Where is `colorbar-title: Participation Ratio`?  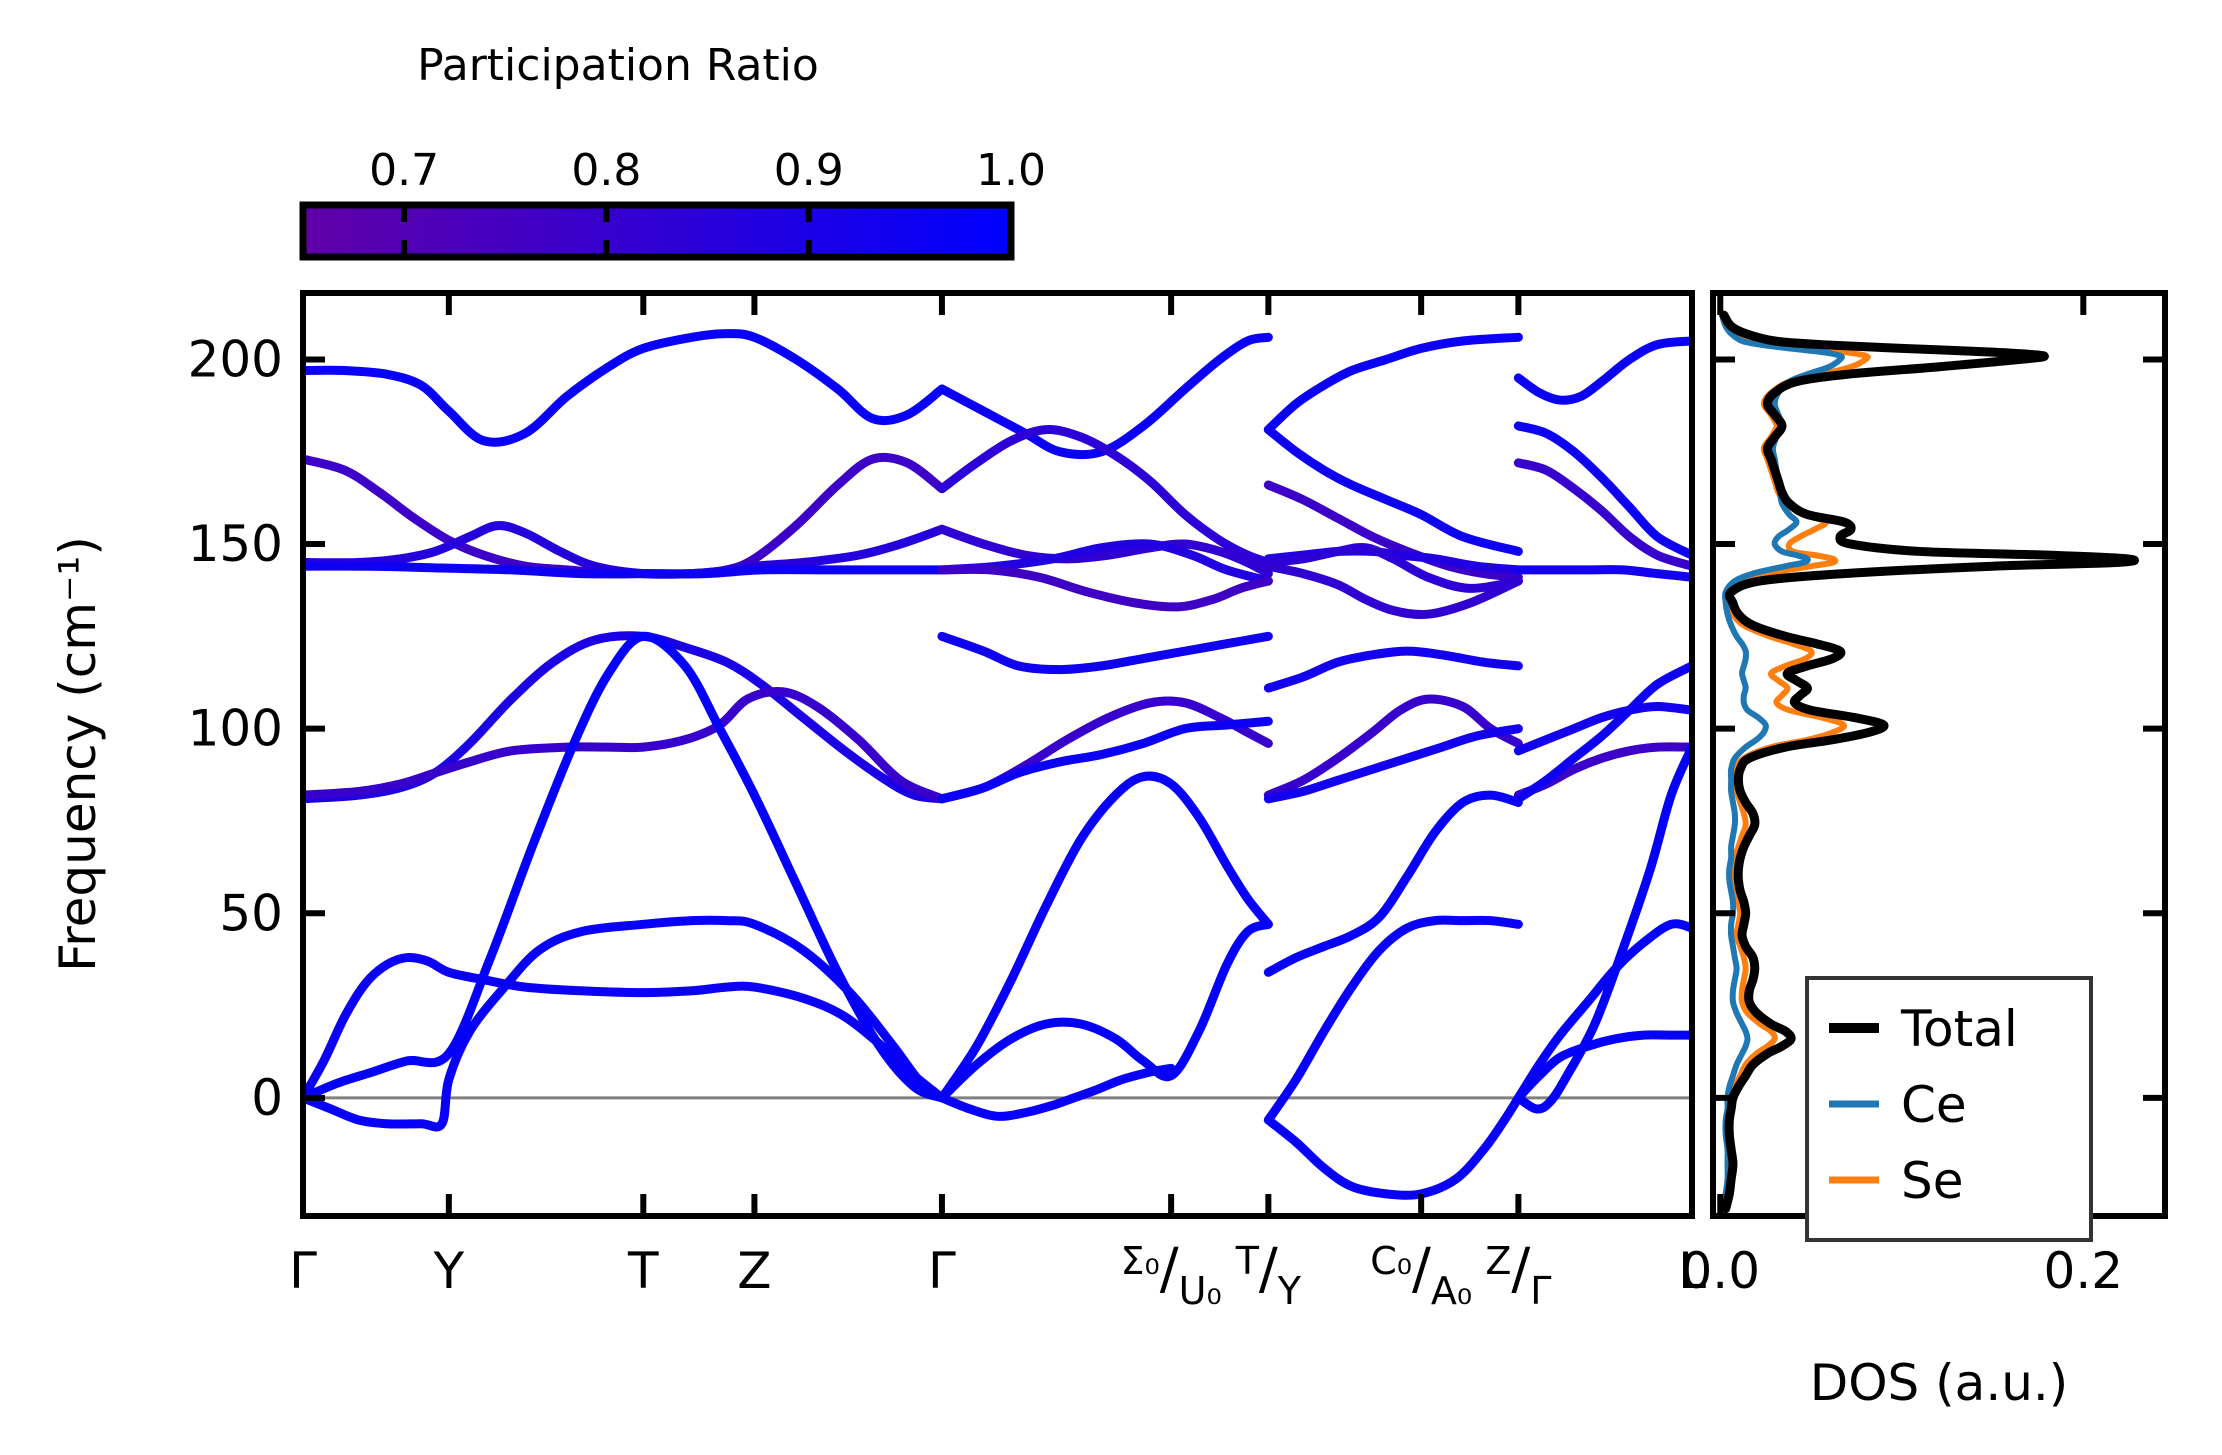
colorbar-title: Participation Ratio is located at coordinates (618, 65).